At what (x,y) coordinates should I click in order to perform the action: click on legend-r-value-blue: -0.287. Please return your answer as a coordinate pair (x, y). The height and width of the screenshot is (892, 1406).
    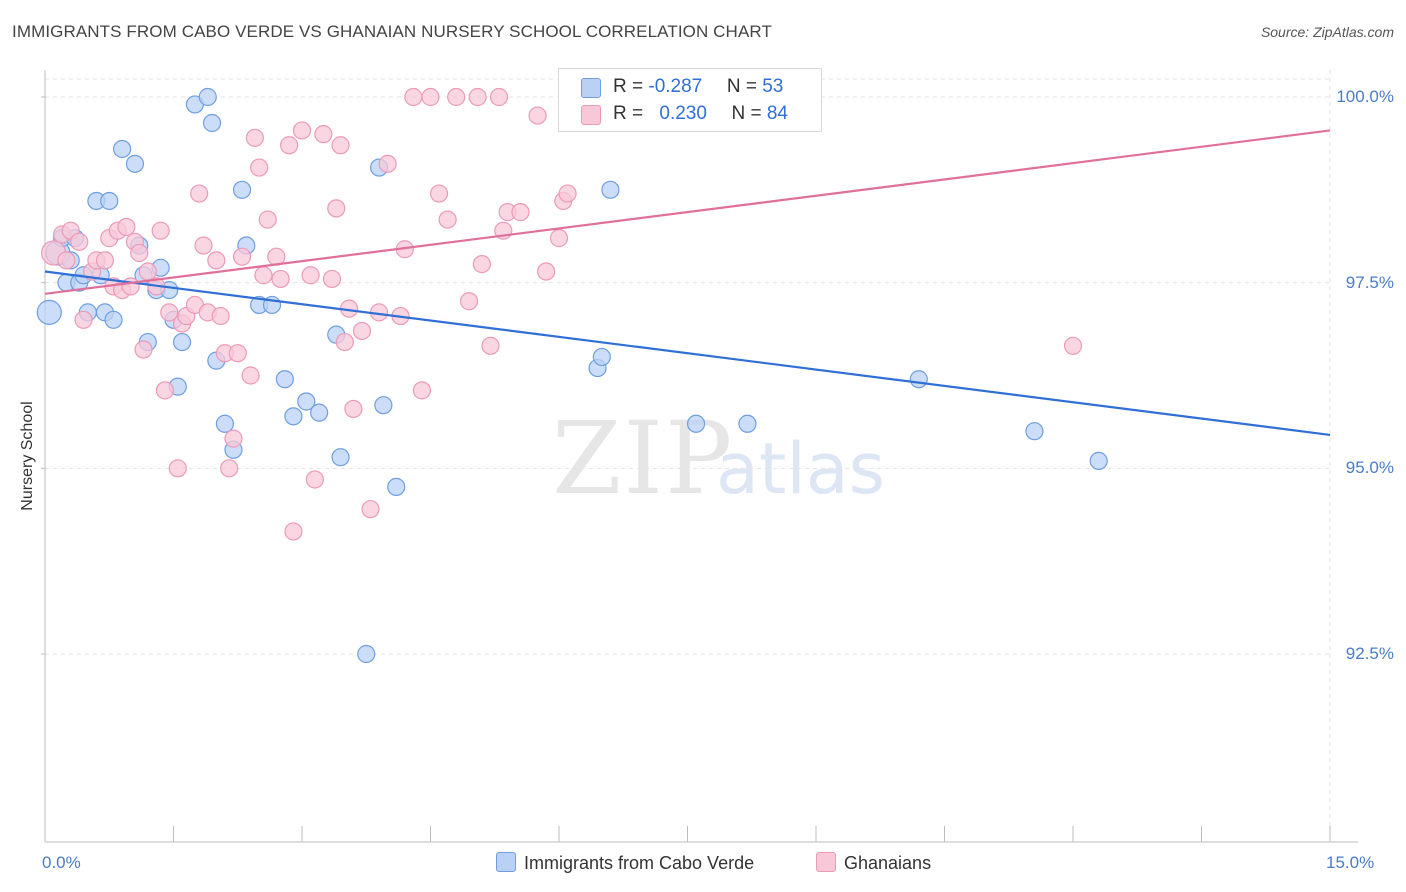
    Looking at the image, I should click on (675, 86).